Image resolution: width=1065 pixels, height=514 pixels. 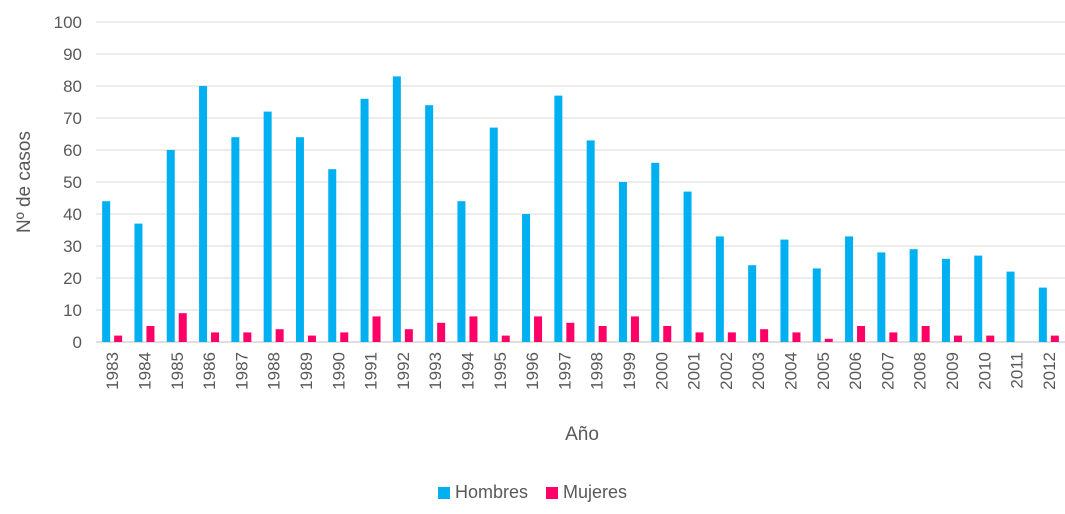 What do you see at coordinates (597, 371) in the screenshot?
I see `x-tick-label: 1998` at bounding box center [597, 371].